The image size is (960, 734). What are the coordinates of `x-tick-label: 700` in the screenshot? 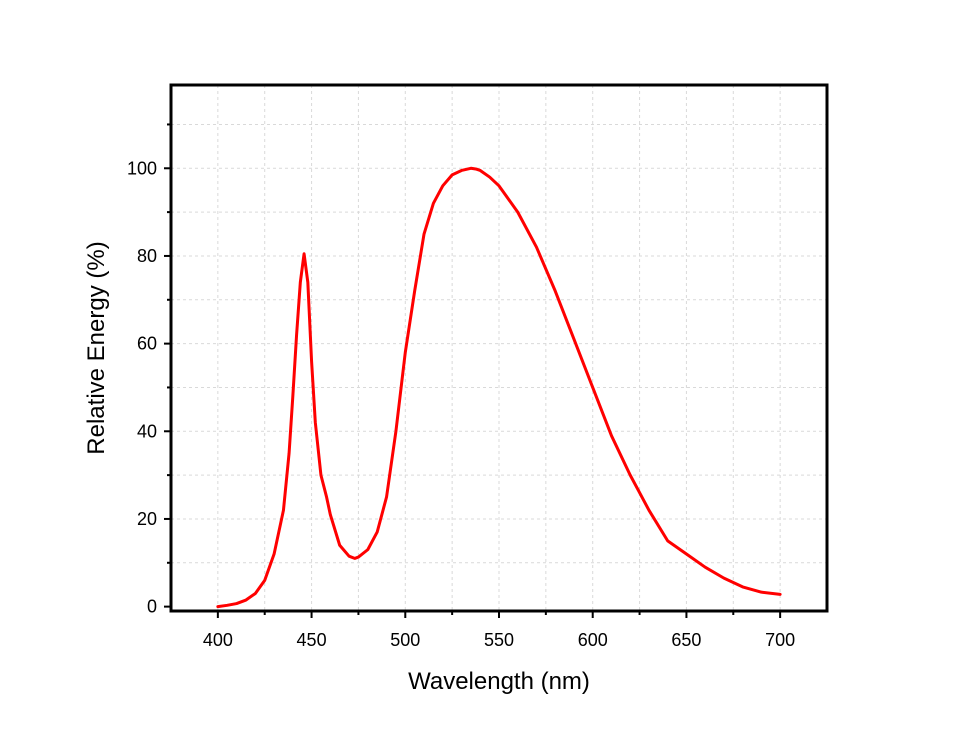 It's located at (780, 640).